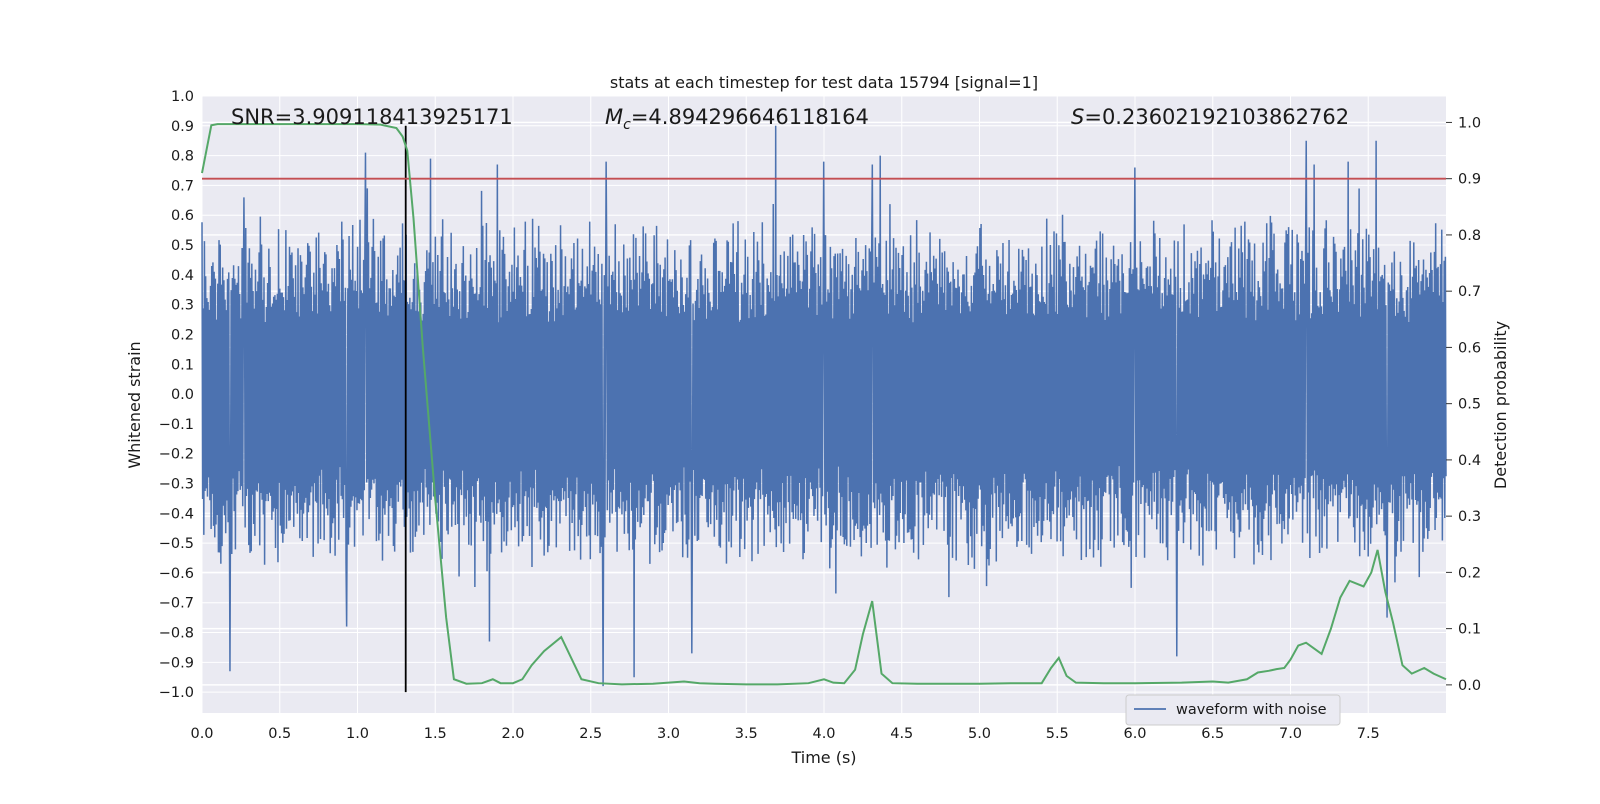 The image size is (1600, 804). I want to click on x-tick-label: 2.0, so click(512, 734).